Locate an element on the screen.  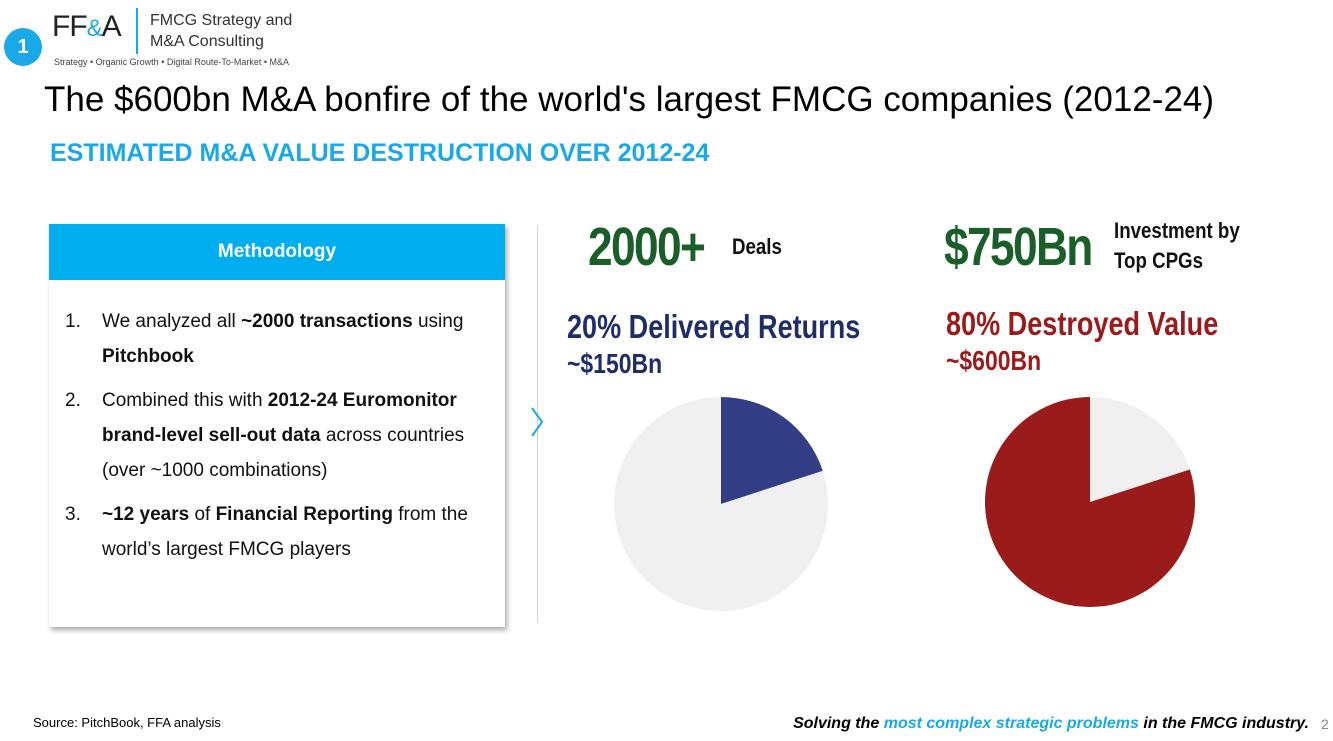
company-name: FMCG Strategy and M&A Consulting is located at coordinates (235, 31).